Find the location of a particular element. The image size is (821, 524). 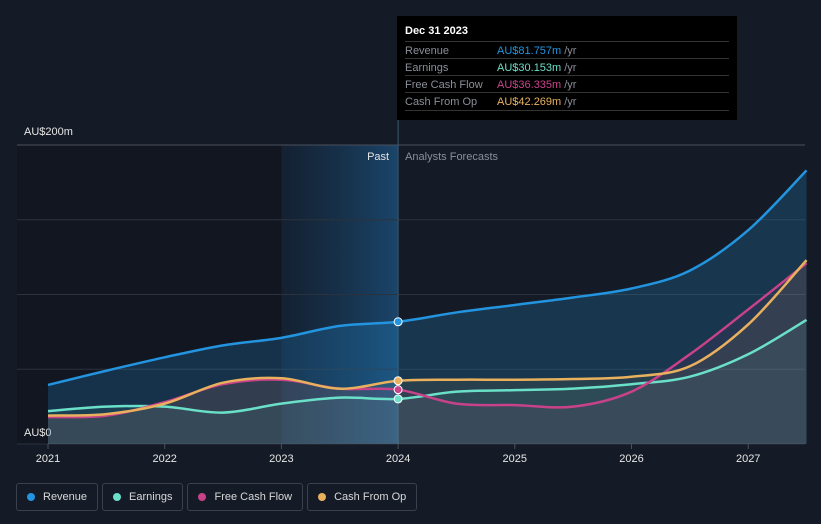

legend-item-earnings: Earnings is located at coordinates (143, 497).